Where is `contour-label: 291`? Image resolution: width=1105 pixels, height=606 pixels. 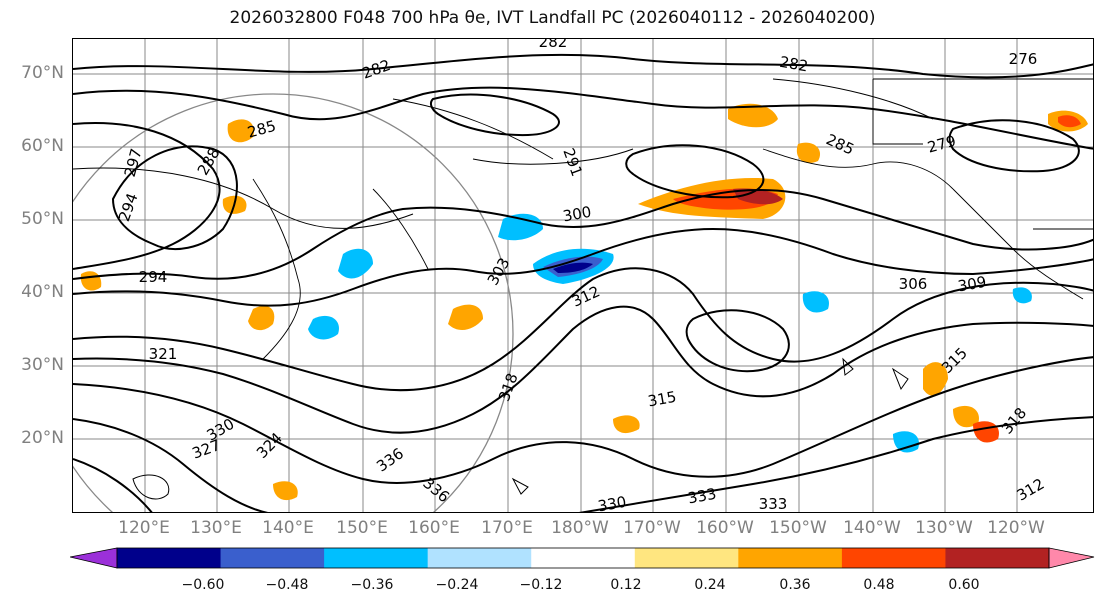 contour-label: 291 is located at coordinates (572, 162).